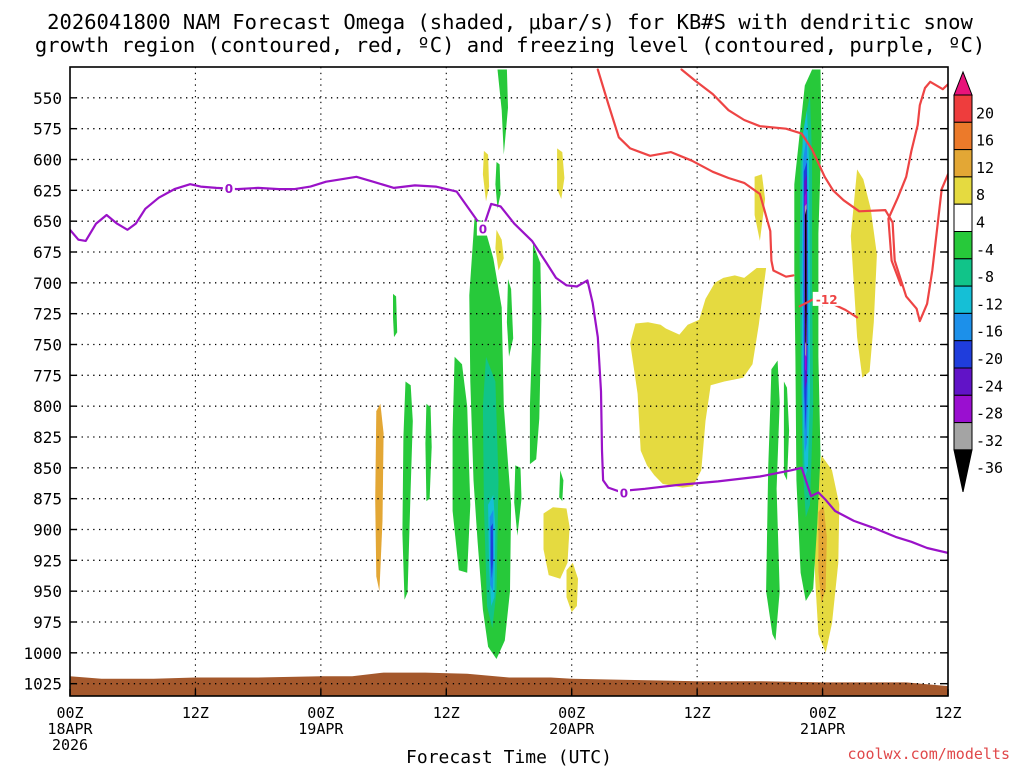  What do you see at coordinates (989, 441) in the screenshot?
I see `colorbar-label: -32` at bounding box center [989, 441].